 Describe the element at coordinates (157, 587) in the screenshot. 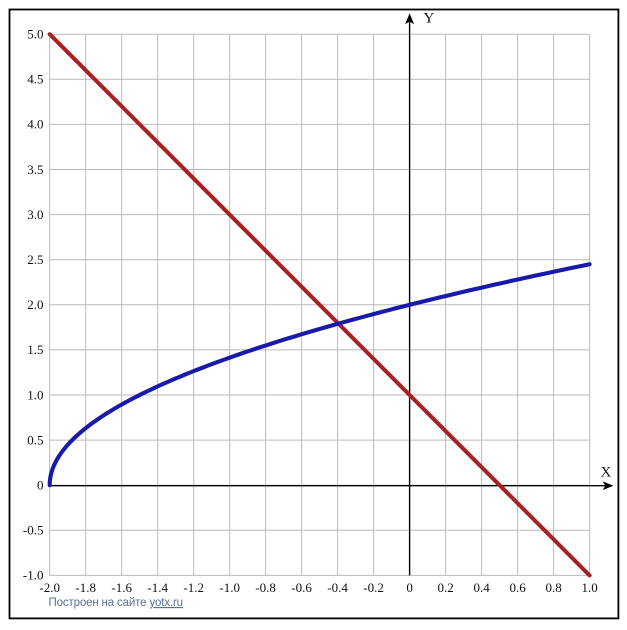

I see `svg-text: -1.4` at that location.